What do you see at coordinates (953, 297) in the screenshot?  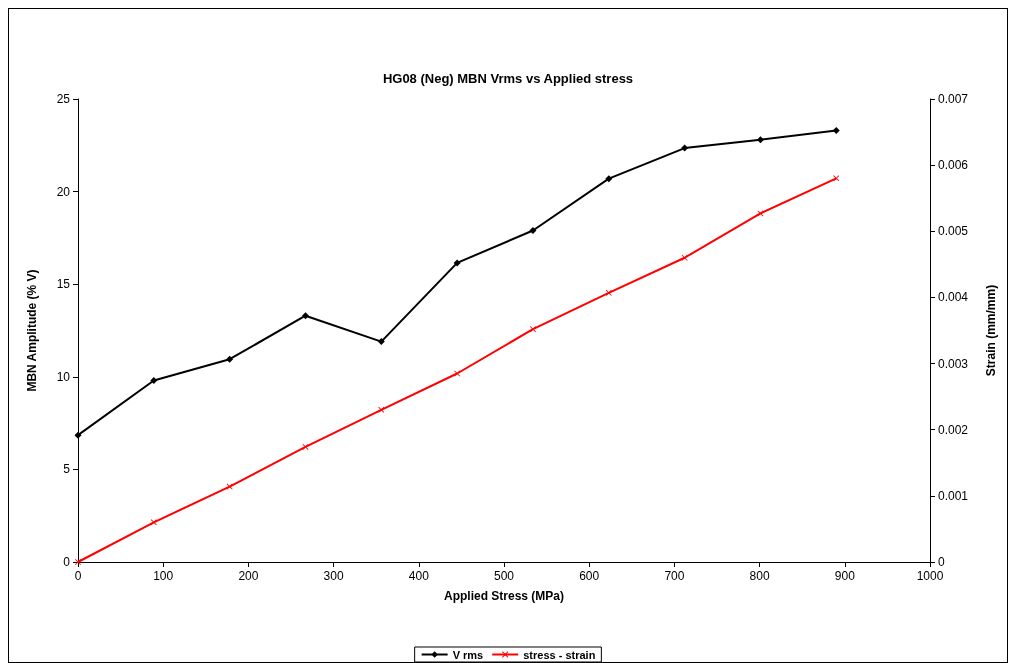 I see `y2-tick-label: 0.004` at bounding box center [953, 297].